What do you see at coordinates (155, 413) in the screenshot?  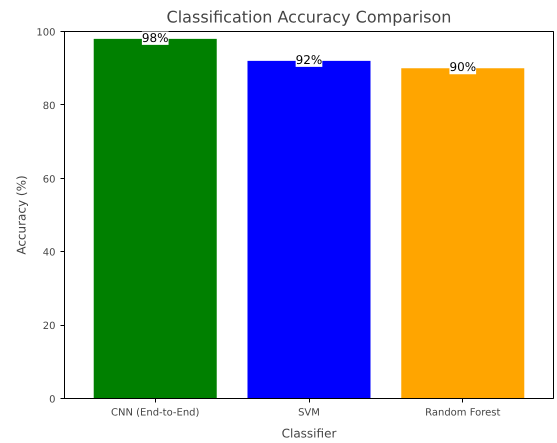 I see `x-tick-label: CNN (End-to-End)` at bounding box center [155, 413].